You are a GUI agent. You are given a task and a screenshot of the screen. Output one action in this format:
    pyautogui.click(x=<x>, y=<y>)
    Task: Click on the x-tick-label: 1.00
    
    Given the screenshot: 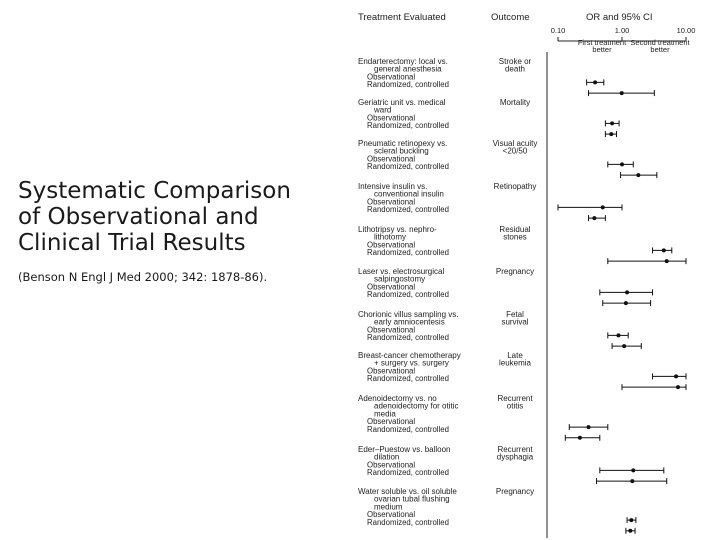 What is the action you would take?
    pyautogui.click(x=622, y=30)
    